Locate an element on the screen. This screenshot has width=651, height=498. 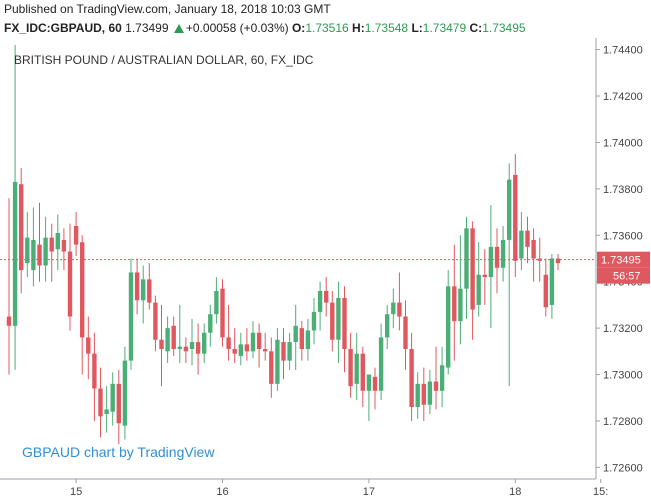
time-tick-label: 18 is located at coordinates (515, 492).